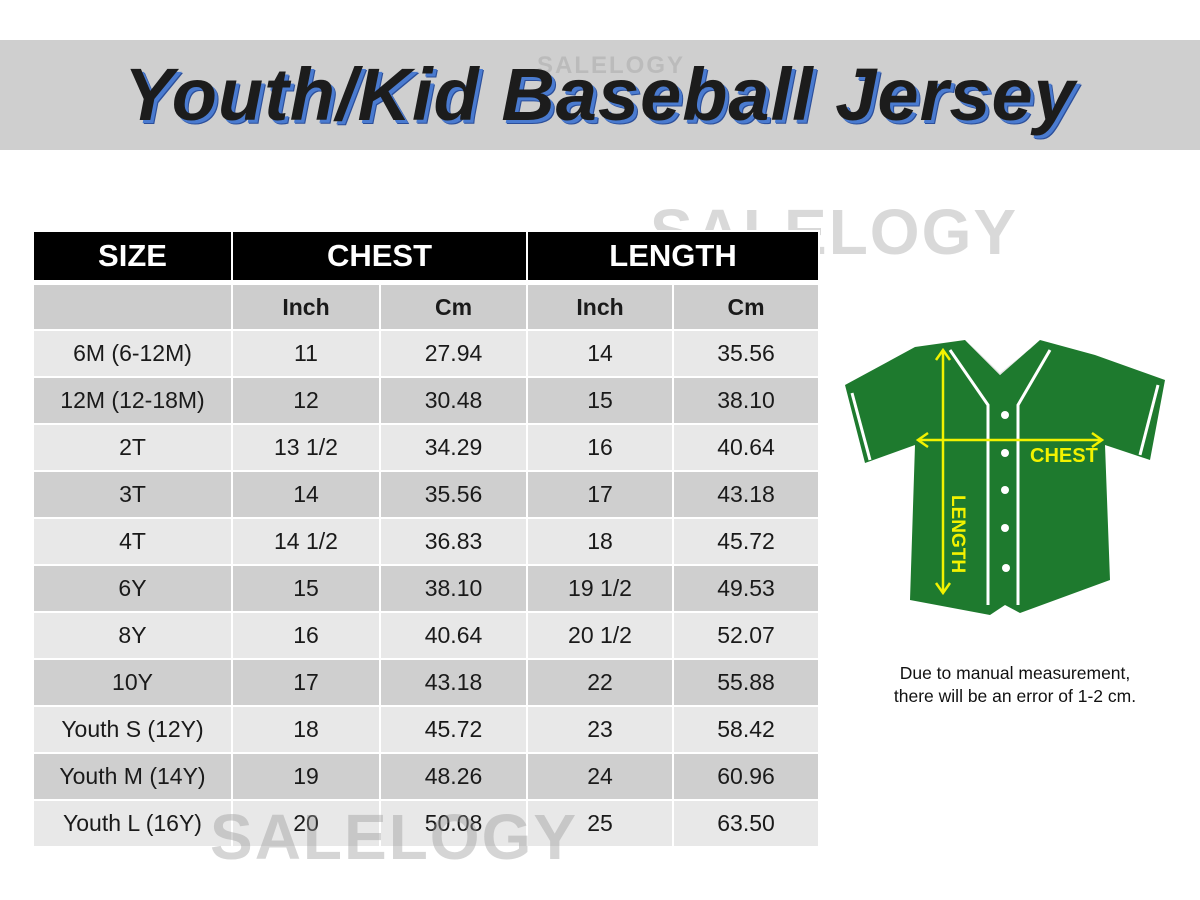 The height and width of the screenshot is (900, 1200). I want to click on table-row: Youth S (12Y) 18 45.72 23 58.42, so click(426, 729).